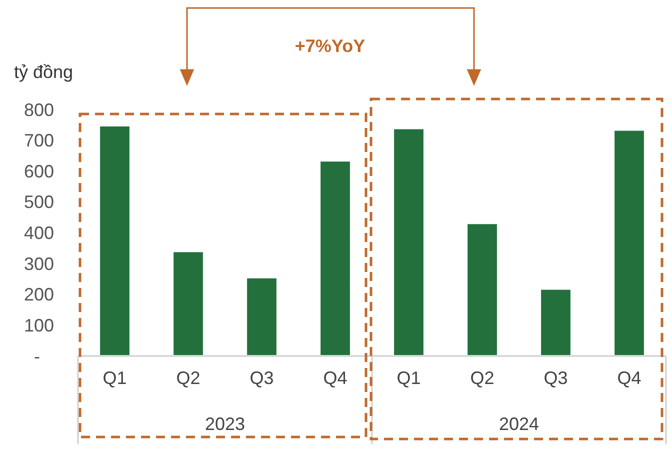 The height and width of the screenshot is (451, 672). Describe the element at coordinates (39, 171) in the screenshot. I see `y-tick-label: 600` at that location.